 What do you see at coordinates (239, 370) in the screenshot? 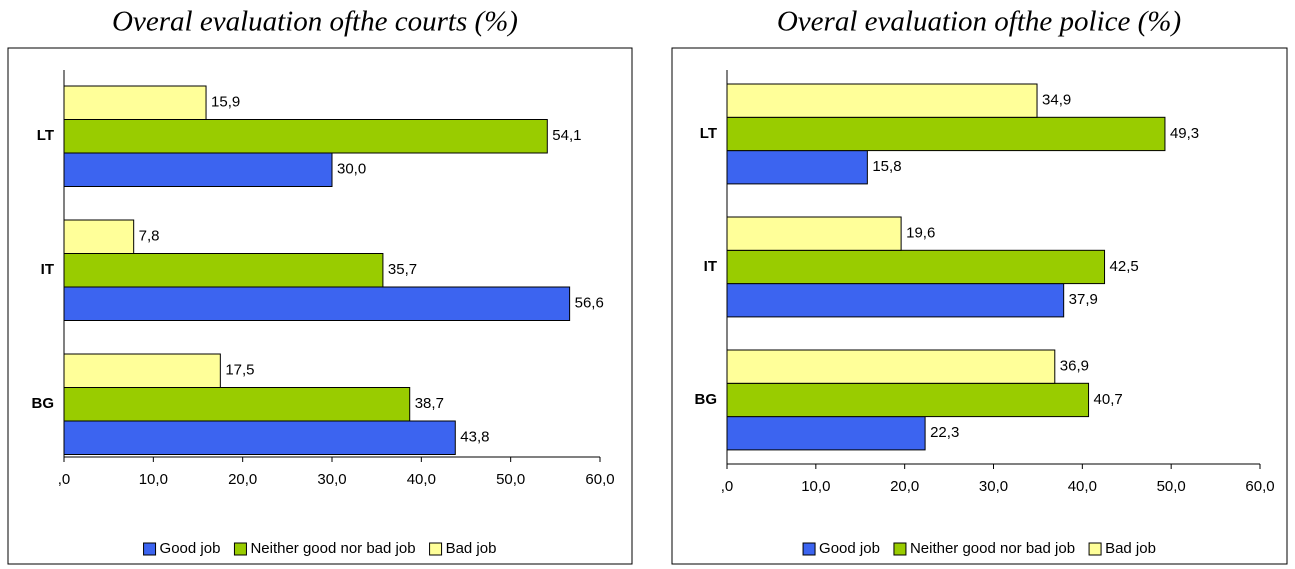
I see `data-label: 17,5` at bounding box center [239, 370].